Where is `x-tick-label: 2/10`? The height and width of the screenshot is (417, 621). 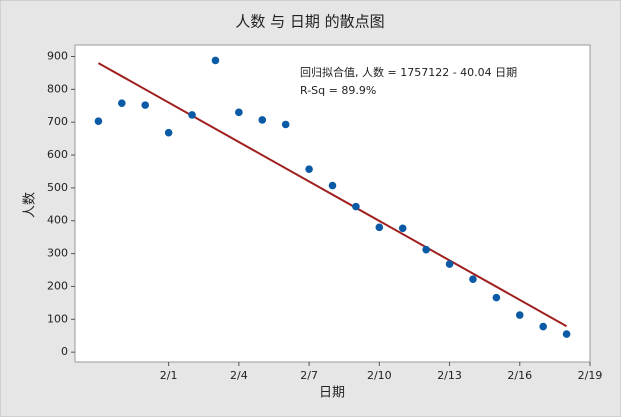 x-tick-label: 2/10 is located at coordinates (379, 375).